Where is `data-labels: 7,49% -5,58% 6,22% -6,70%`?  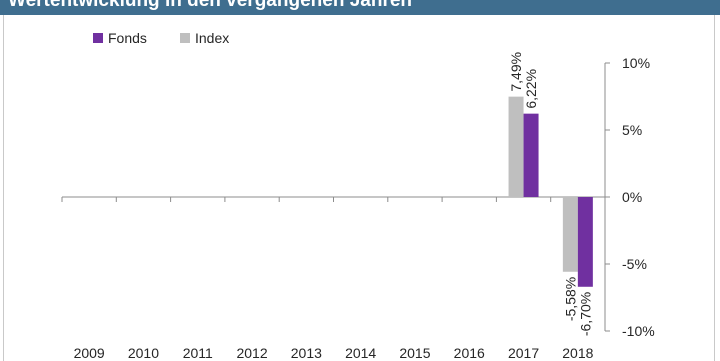 data-labels: 7,49% -5,58% 6,22% -6,70% is located at coordinates (550, 194).